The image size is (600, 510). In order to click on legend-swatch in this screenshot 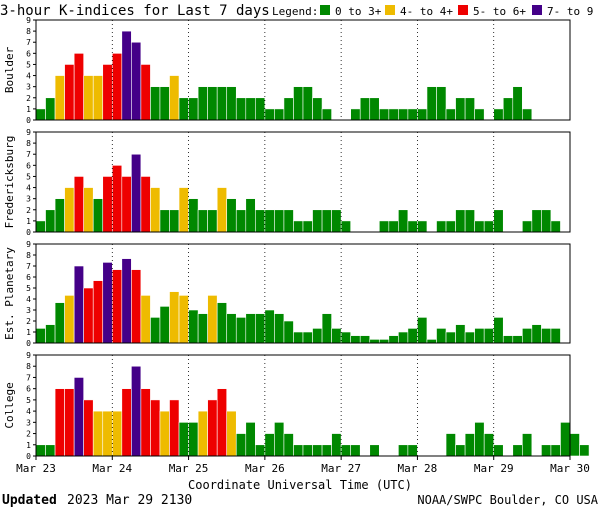, I will do `click(537, 10)`.